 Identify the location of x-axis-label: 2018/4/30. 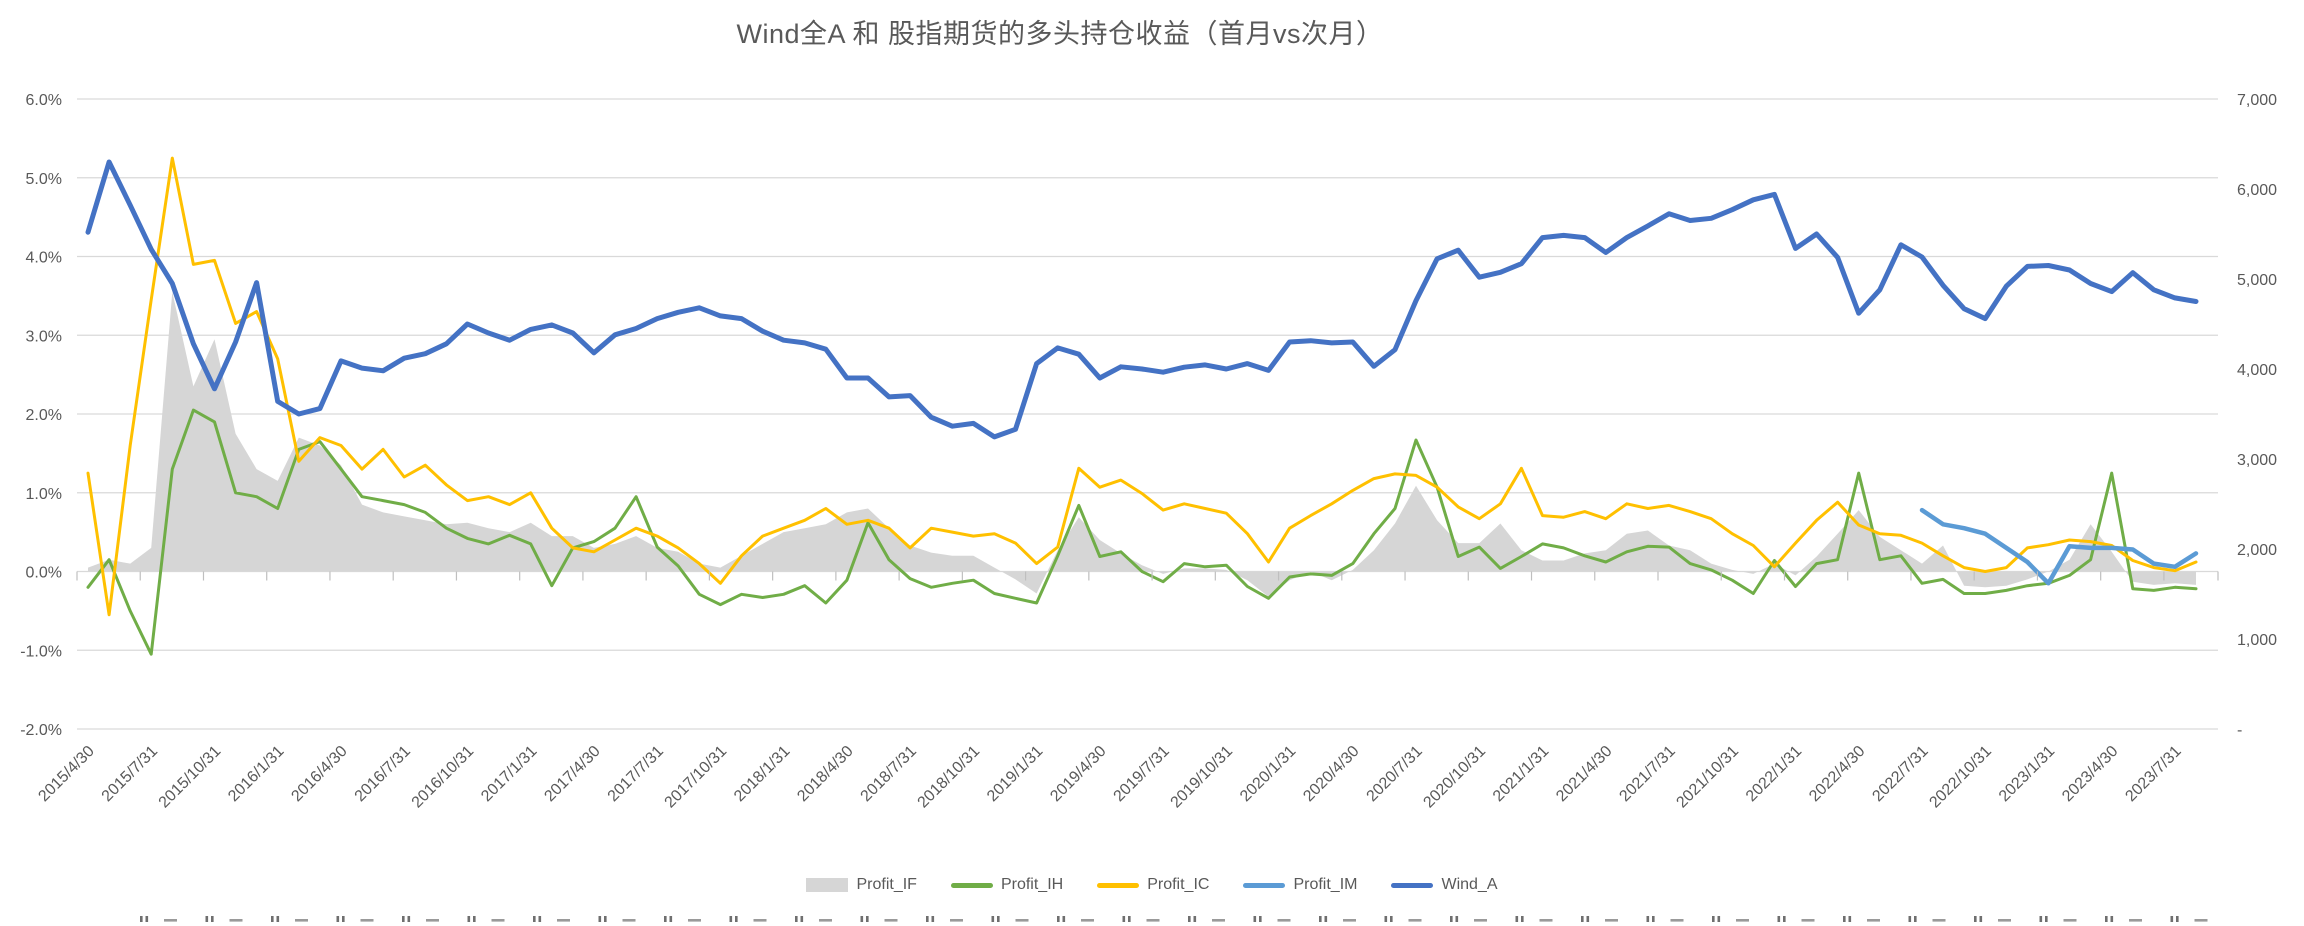
(825, 774).